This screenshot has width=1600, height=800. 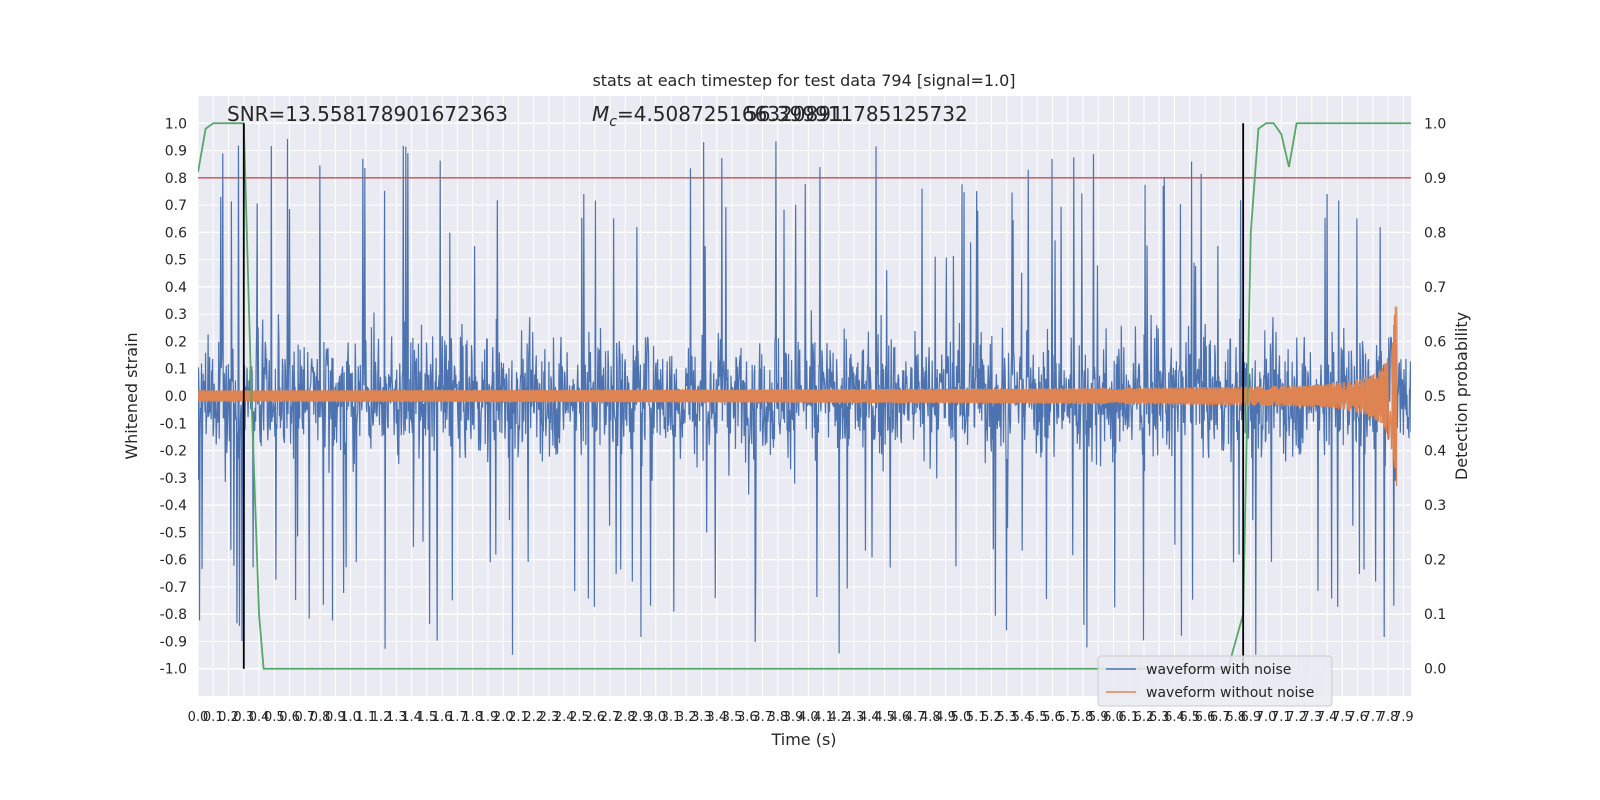 What do you see at coordinates (1435, 179) in the screenshot?
I see `y-right-tick-label: 0.9` at bounding box center [1435, 179].